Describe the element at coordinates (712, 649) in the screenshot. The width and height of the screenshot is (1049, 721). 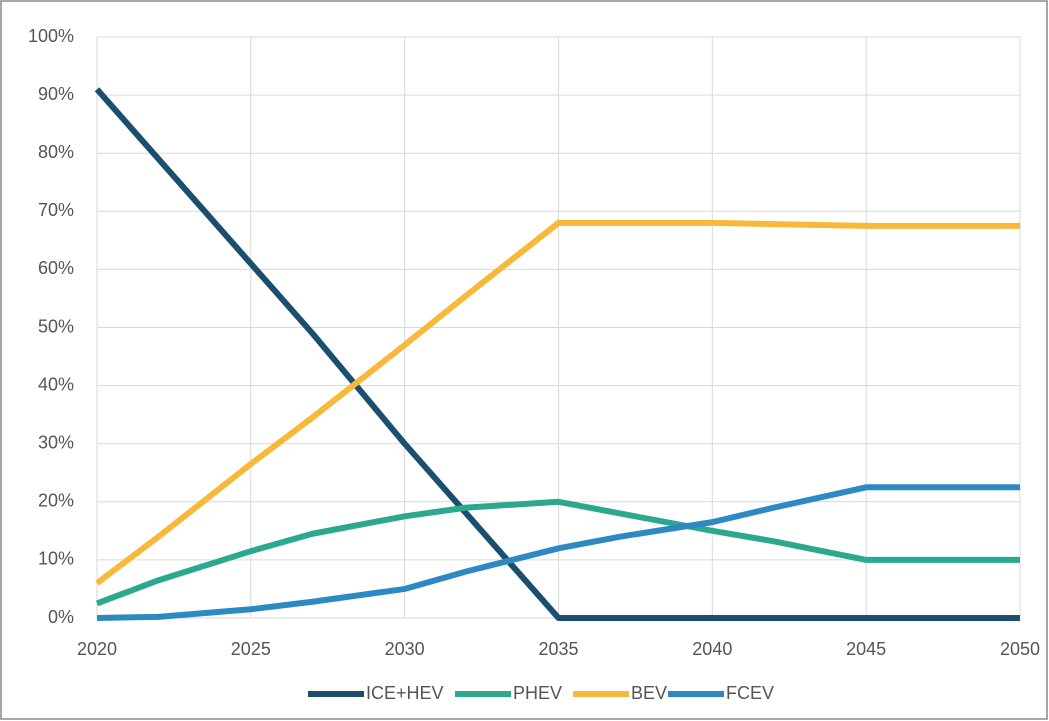
I see `x-tick-label: 2040` at that location.